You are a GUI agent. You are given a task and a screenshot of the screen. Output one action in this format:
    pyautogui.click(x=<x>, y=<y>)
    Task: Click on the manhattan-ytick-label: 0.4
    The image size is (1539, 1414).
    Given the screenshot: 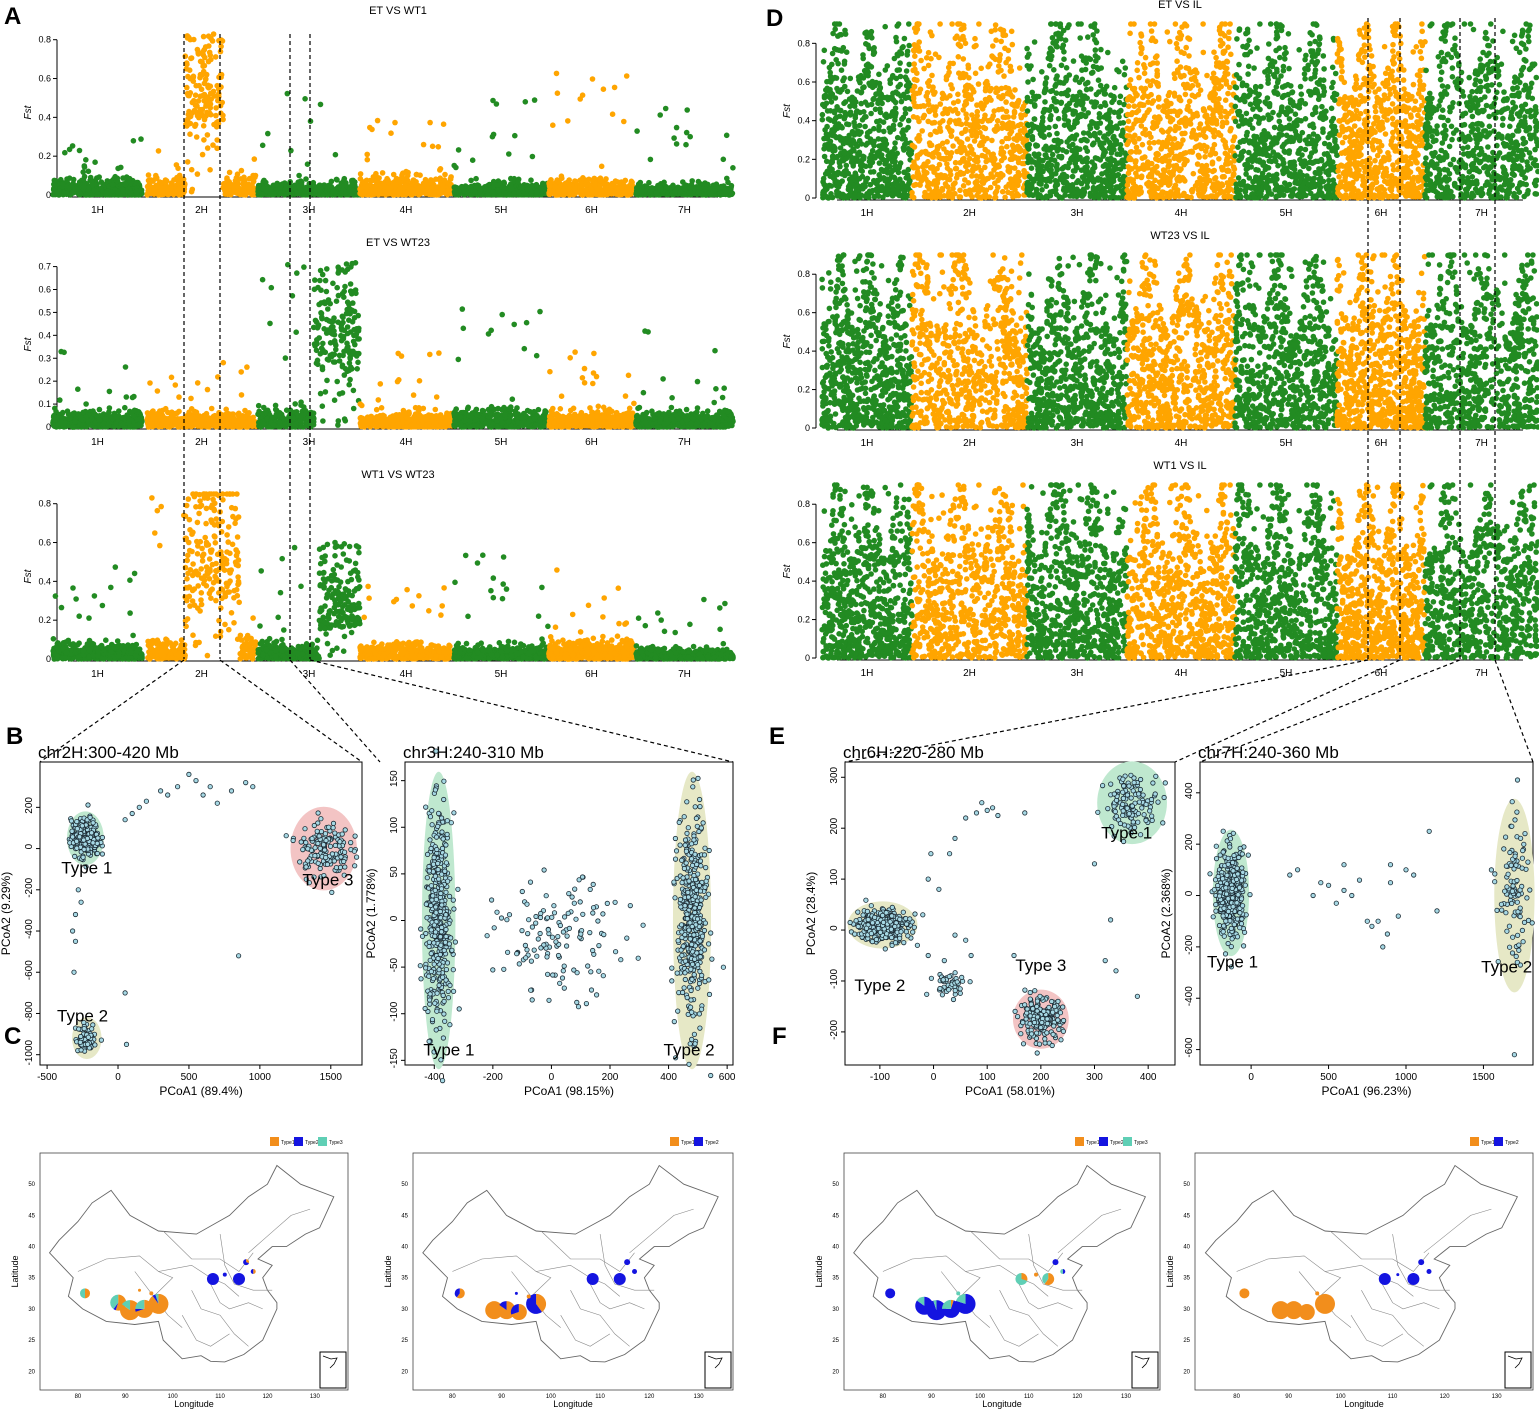 What is the action you would take?
    pyautogui.click(x=44, y=117)
    